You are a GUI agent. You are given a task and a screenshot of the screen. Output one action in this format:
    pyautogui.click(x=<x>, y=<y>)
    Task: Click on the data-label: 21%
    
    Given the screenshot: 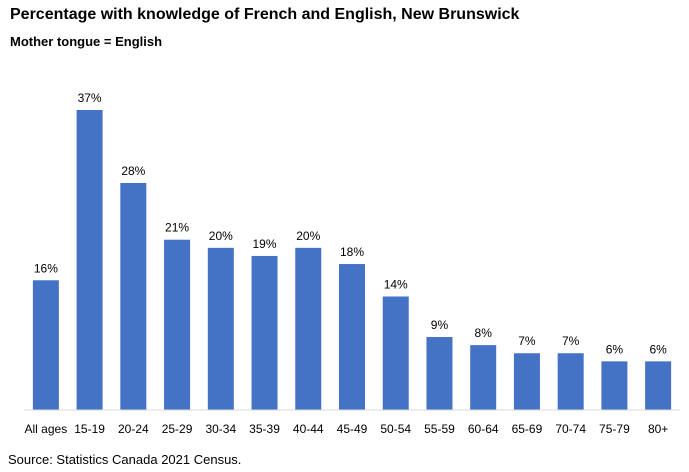 What is the action you would take?
    pyautogui.click(x=177, y=228)
    